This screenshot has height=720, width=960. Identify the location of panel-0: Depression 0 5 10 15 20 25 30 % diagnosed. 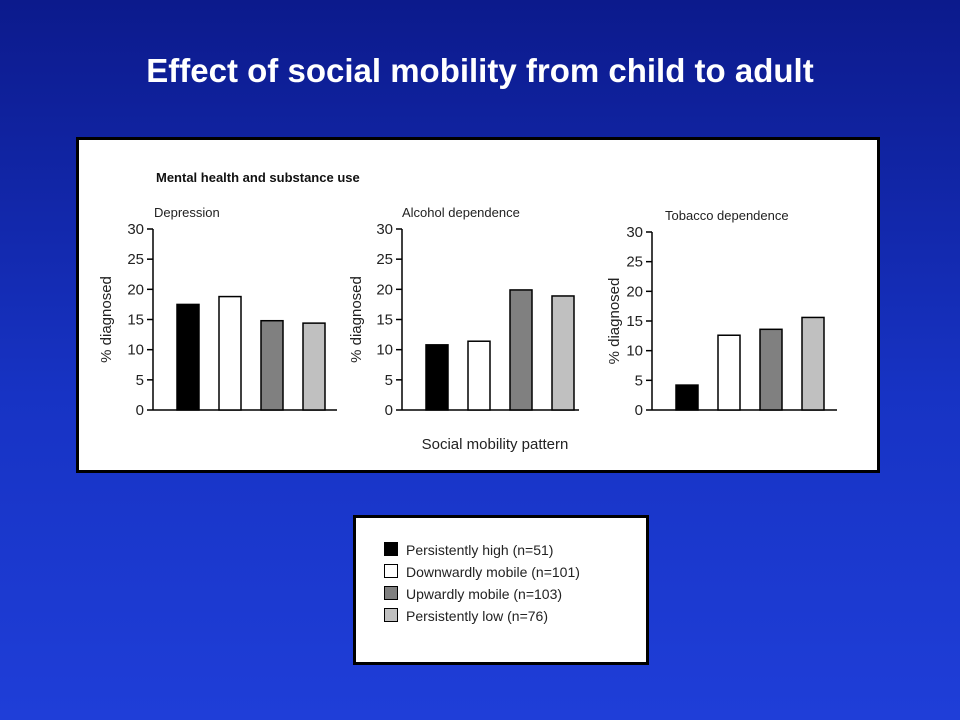
(217, 312).